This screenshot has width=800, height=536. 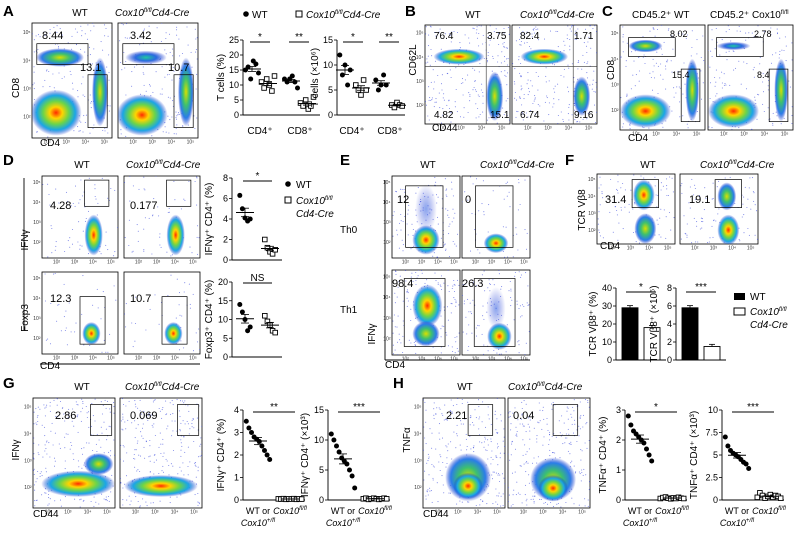 I want to click on g-chart-num-ctrl-point, so click(x=339, y=452).